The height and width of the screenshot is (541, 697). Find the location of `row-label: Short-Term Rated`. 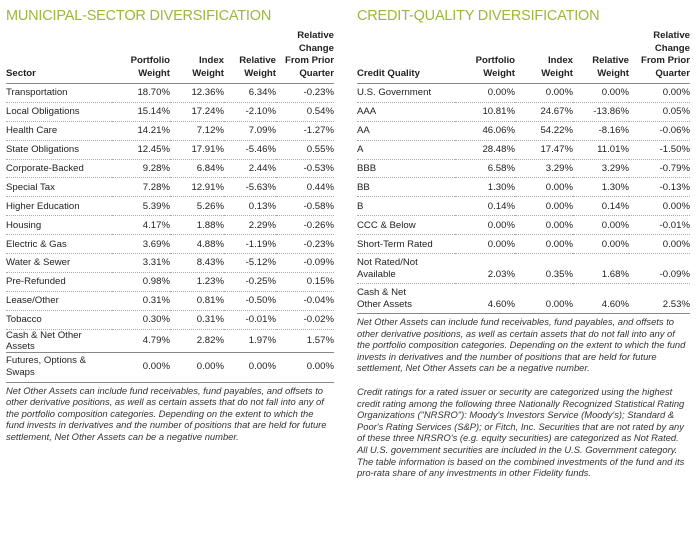

row-label: Short-Term Rated is located at coordinates (406, 244).